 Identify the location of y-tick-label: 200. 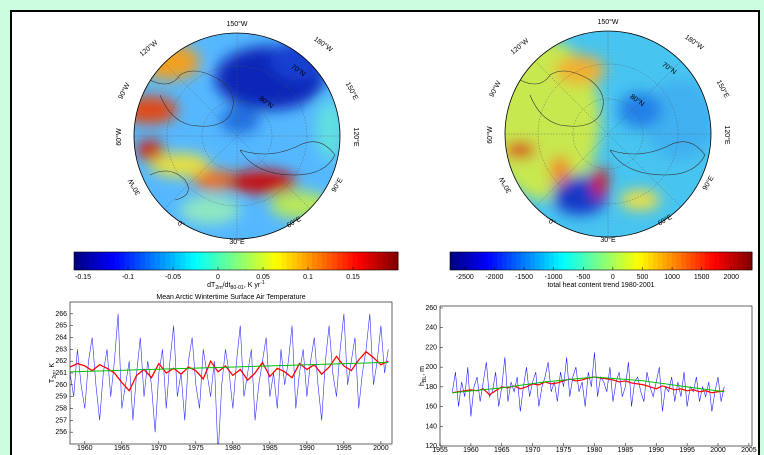
(431, 367).